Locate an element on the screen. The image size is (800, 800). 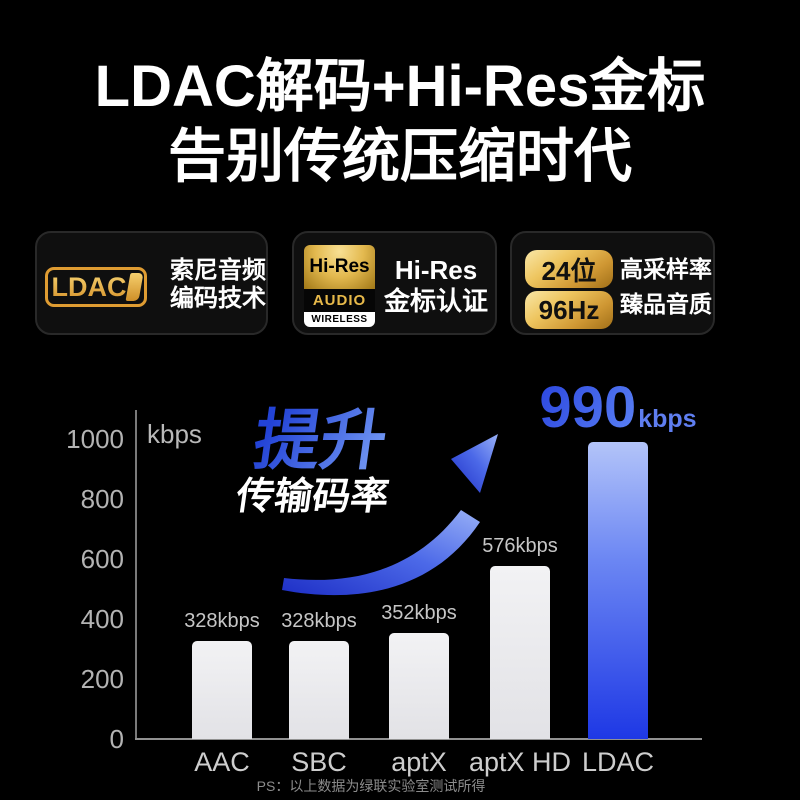
card-sampling-line2: 臻品音质 is located at coordinates (666, 304).